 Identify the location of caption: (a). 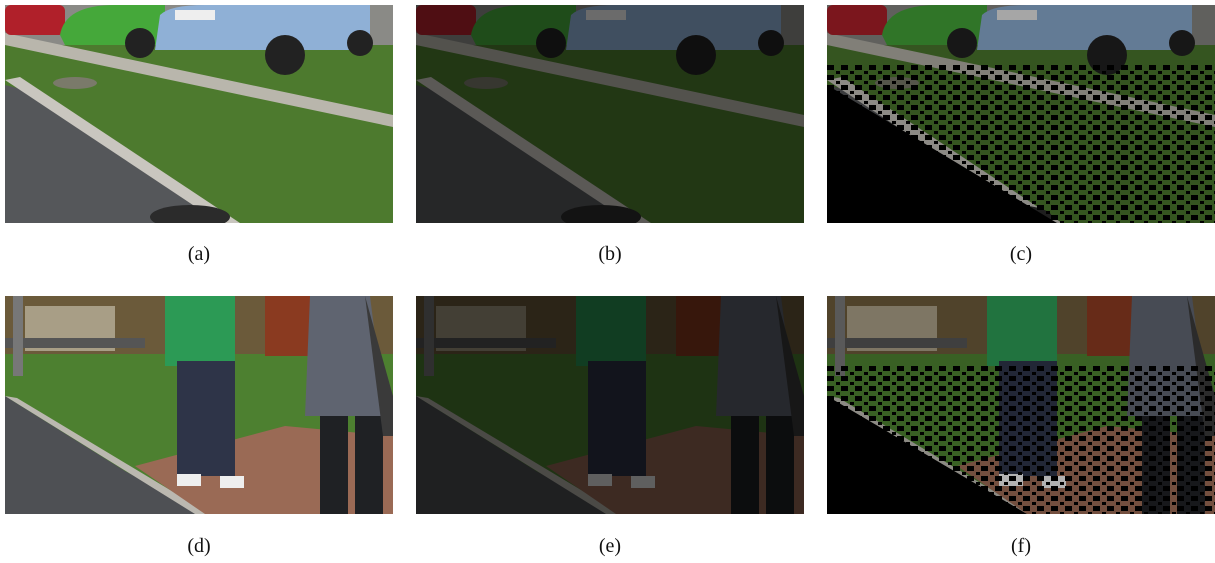
(199, 254).